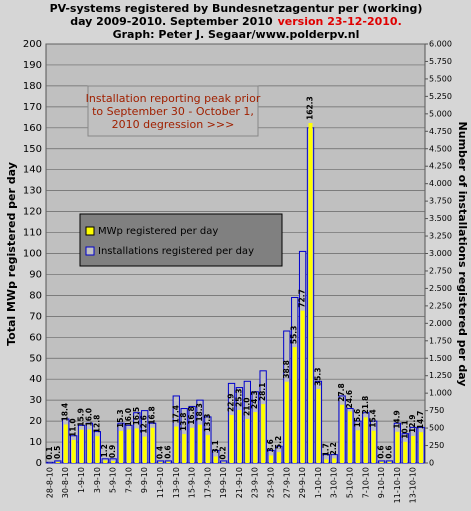 This screenshot has height=511, width=471. I want to click on data-label: 27.8, so click(341, 392).